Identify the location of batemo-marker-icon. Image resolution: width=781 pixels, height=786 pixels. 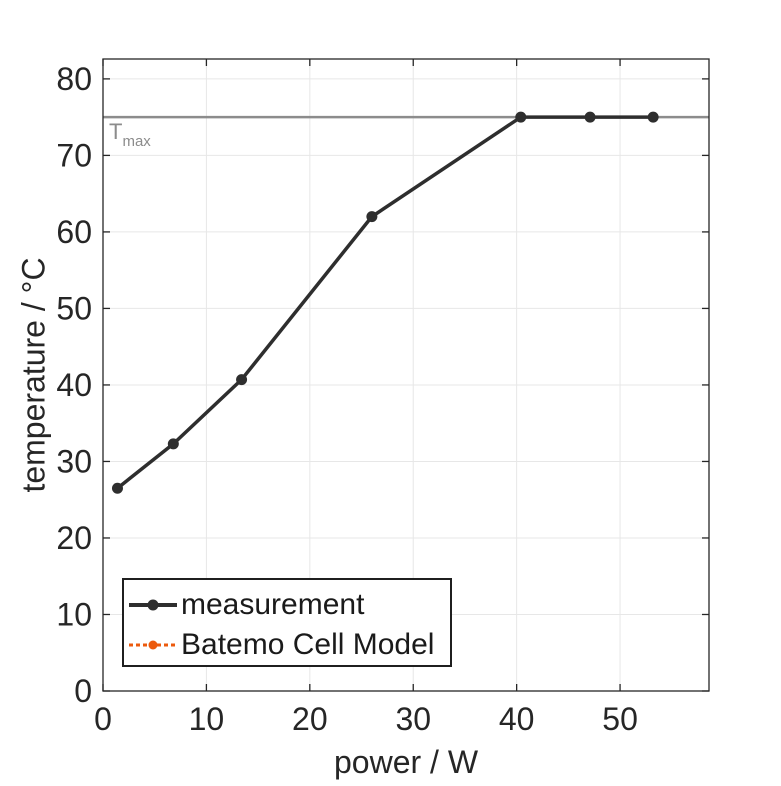
(153, 645).